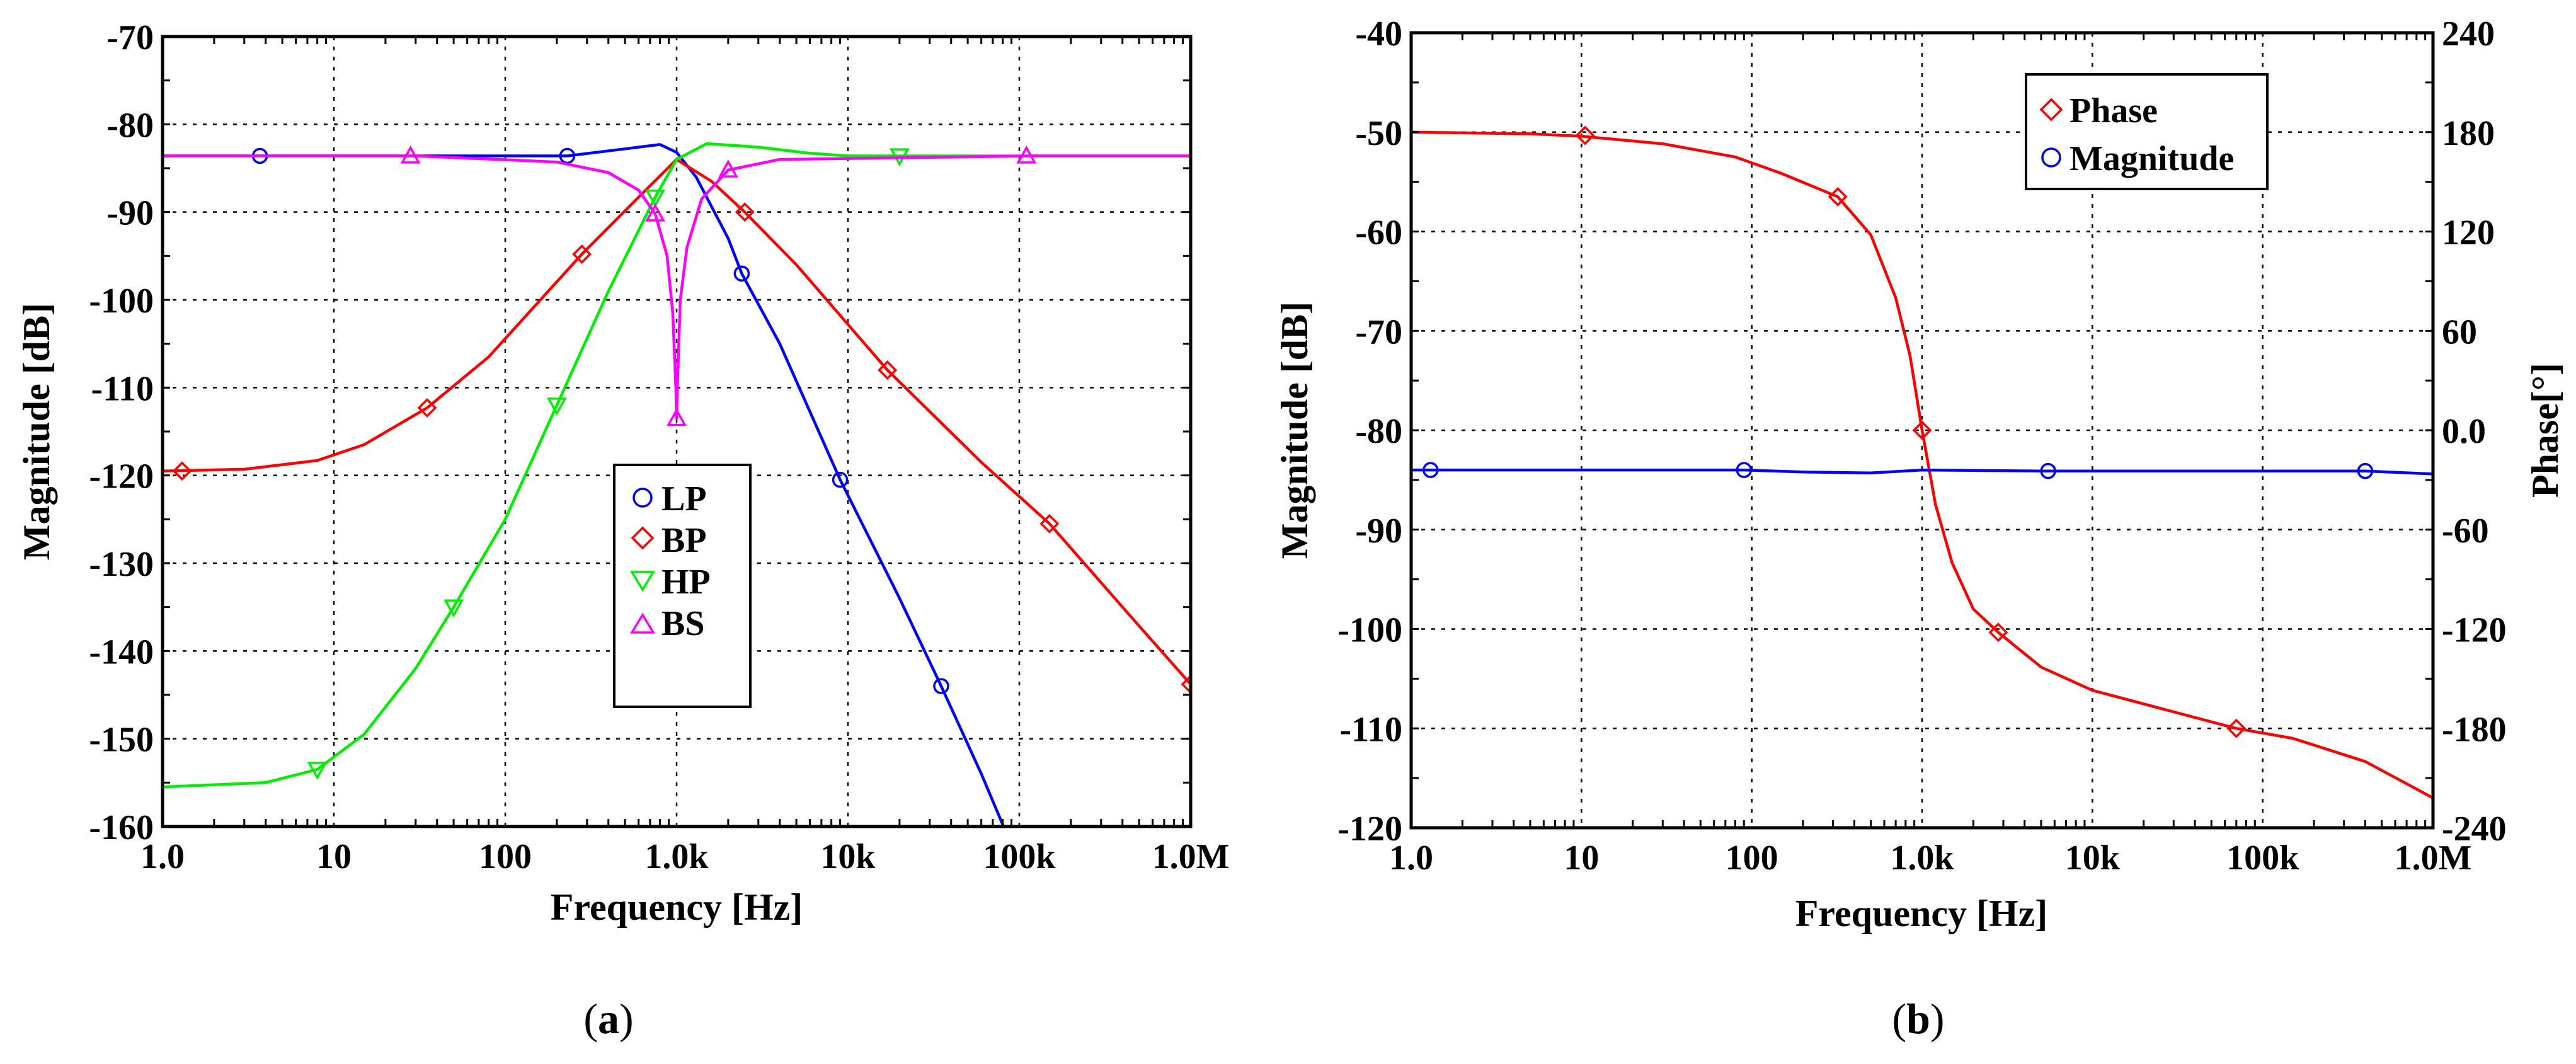 The width and height of the screenshot is (2576, 1064). What do you see at coordinates (130, 213) in the screenshot?
I see `chart-a-ytick-label: -90` at bounding box center [130, 213].